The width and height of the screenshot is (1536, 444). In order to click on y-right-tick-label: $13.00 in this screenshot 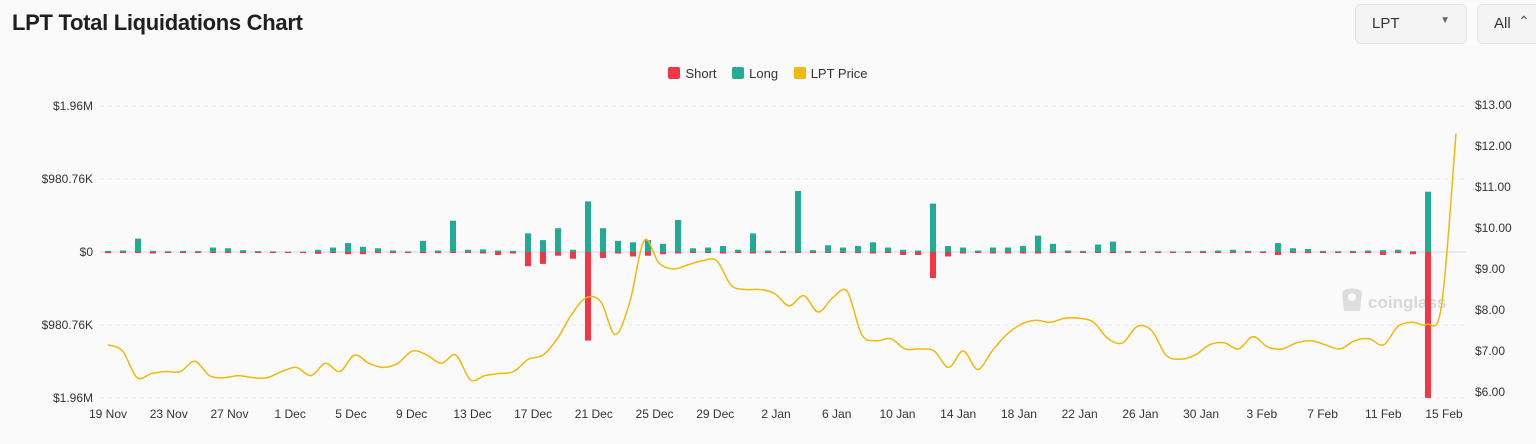, I will do `click(1493, 105)`.